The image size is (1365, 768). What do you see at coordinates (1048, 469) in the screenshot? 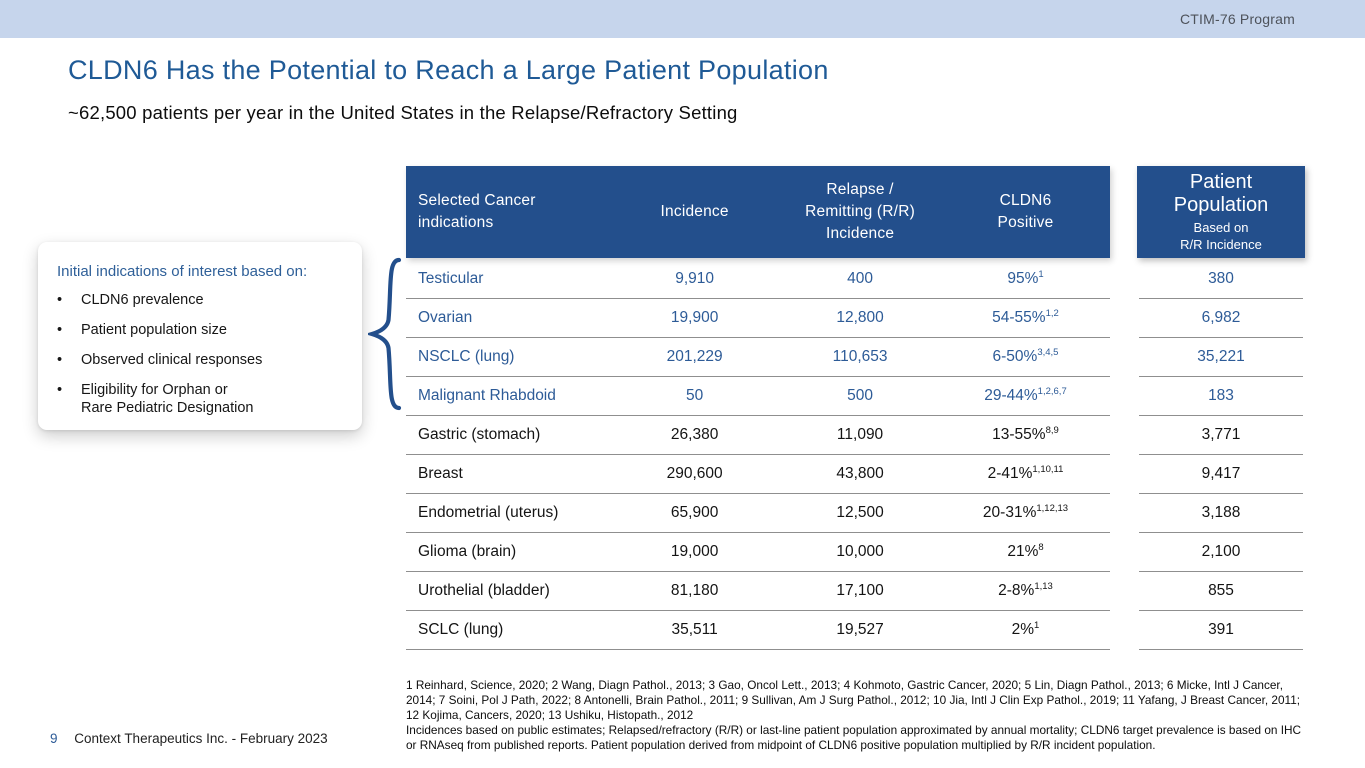
I see `cldn6-footnote-refs: 1,10,11` at bounding box center [1048, 469].